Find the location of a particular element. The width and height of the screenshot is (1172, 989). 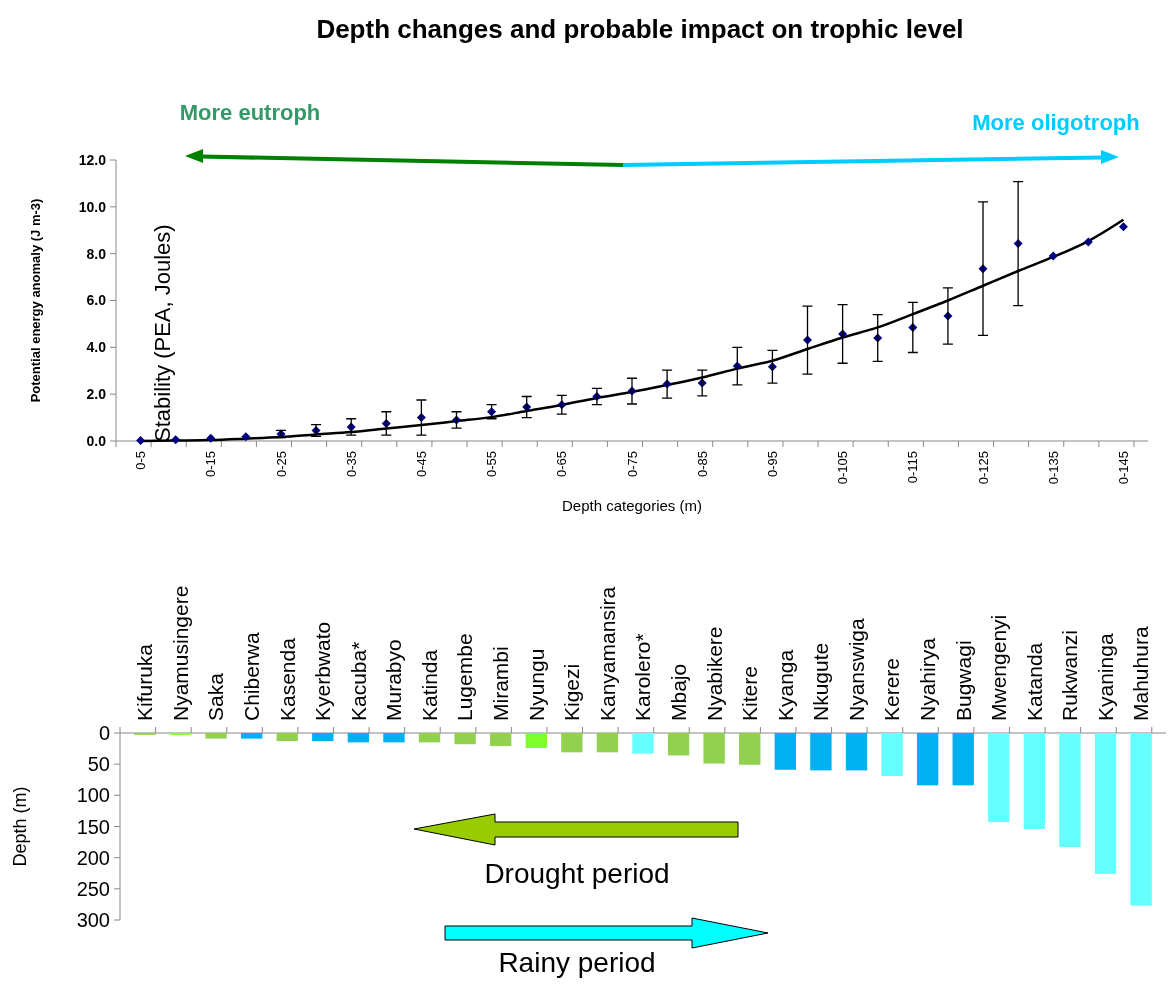

x-tick-label: Kacuba* is located at coordinates (358, 681).